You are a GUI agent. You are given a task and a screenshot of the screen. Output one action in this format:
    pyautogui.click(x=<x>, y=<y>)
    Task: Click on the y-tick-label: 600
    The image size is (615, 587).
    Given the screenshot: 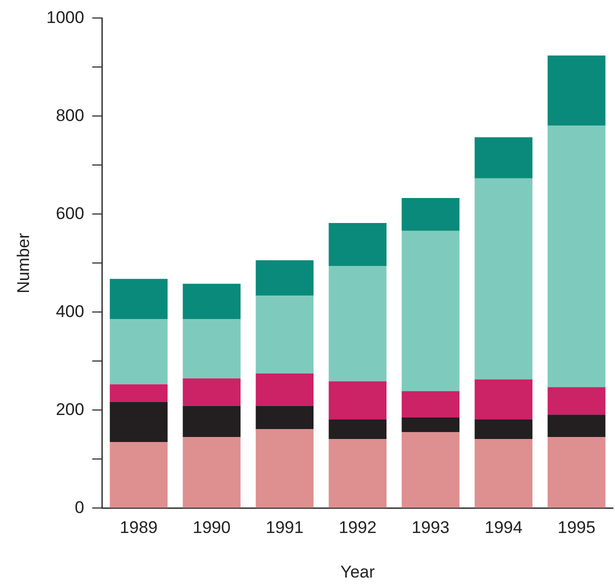 What is the action you would take?
    pyautogui.click(x=70, y=213)
    